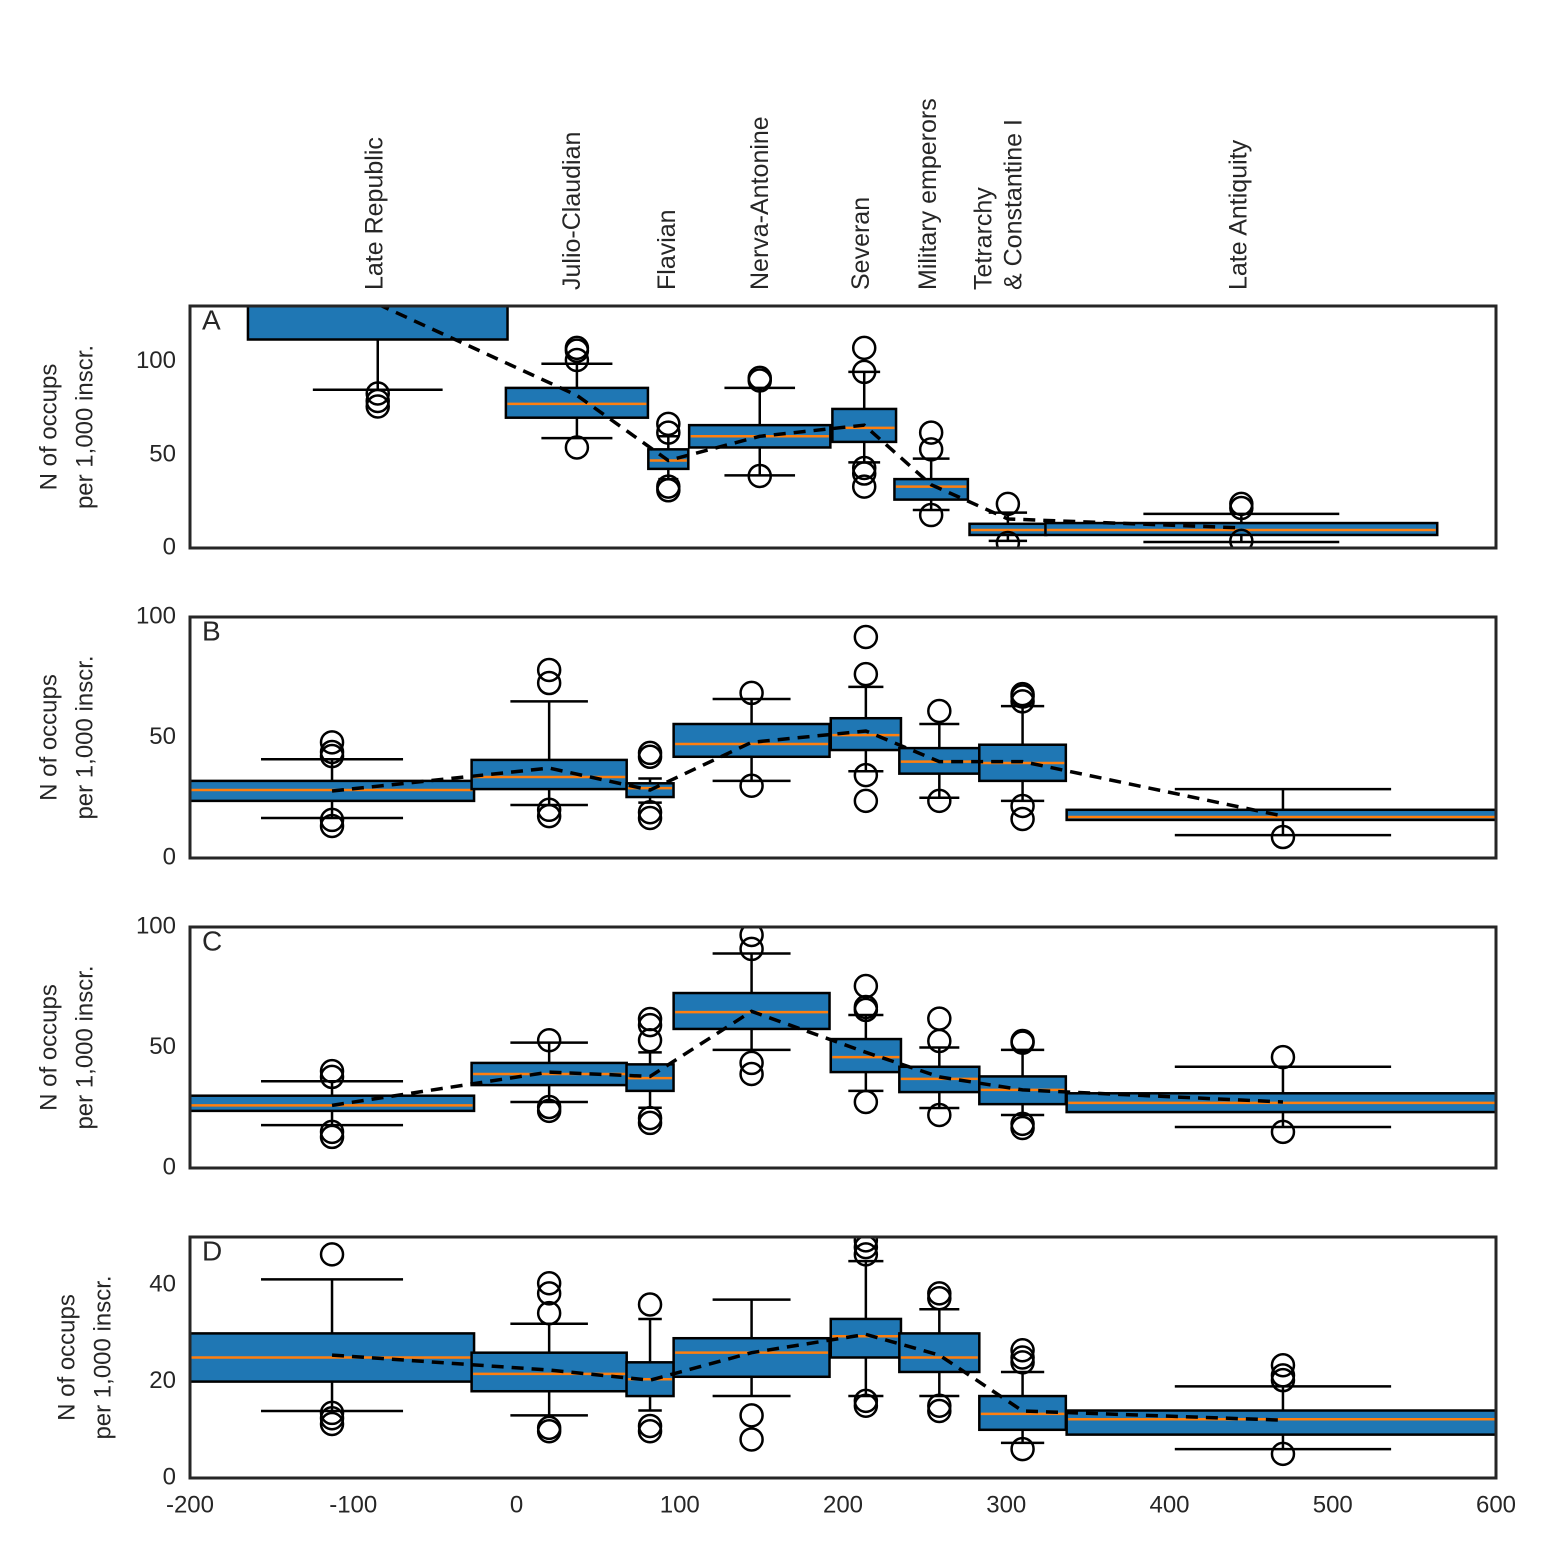  Describe the element at coordinates (162, 1380) in the screenshot. I see `y-tick-label: 20` at that location.